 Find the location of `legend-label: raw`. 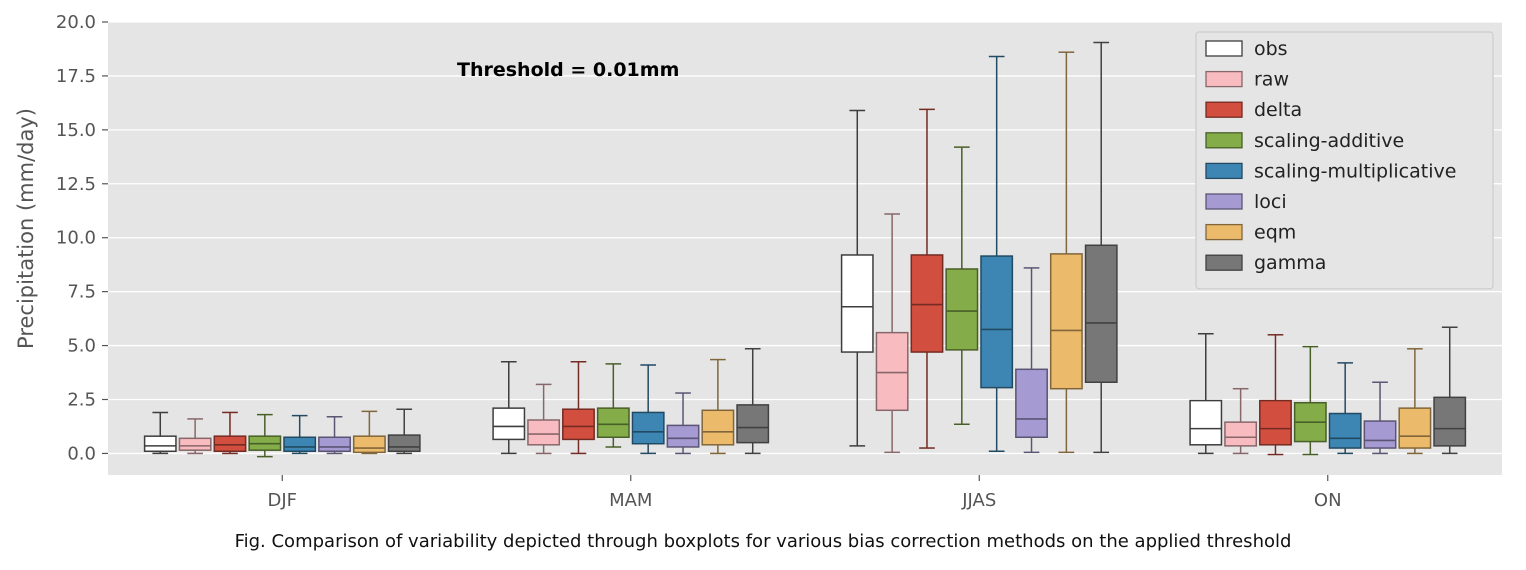

legend-label: raw is located at coordinates (1271, 80).